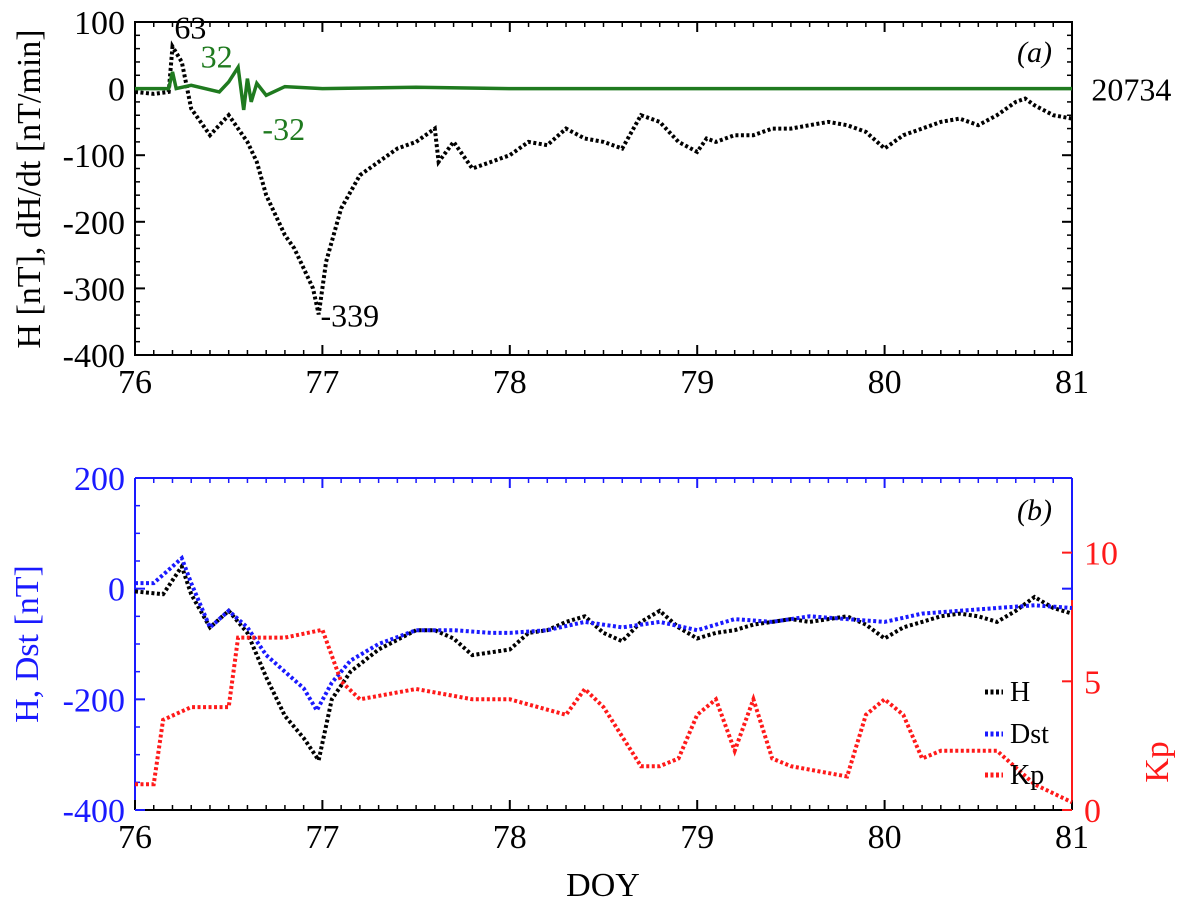 The width and height of the screenshot is (1188, 901). Describe the element at coordinates (99, 23) in the screenshot. I see `y-tick-label: 100` at that location.